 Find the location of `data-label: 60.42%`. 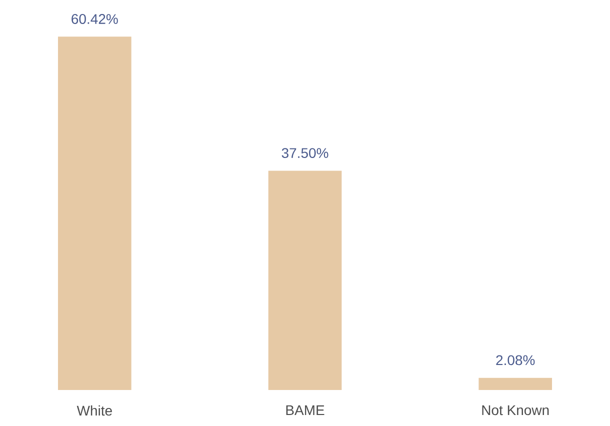

data-label: 60.42% is located at coordinates (95, 19).